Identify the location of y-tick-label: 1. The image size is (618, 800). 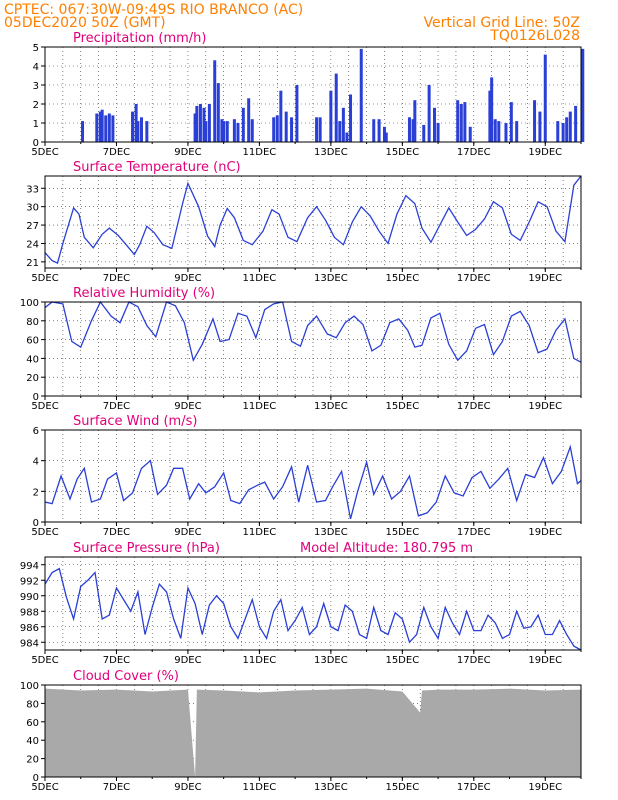
(36, 124).